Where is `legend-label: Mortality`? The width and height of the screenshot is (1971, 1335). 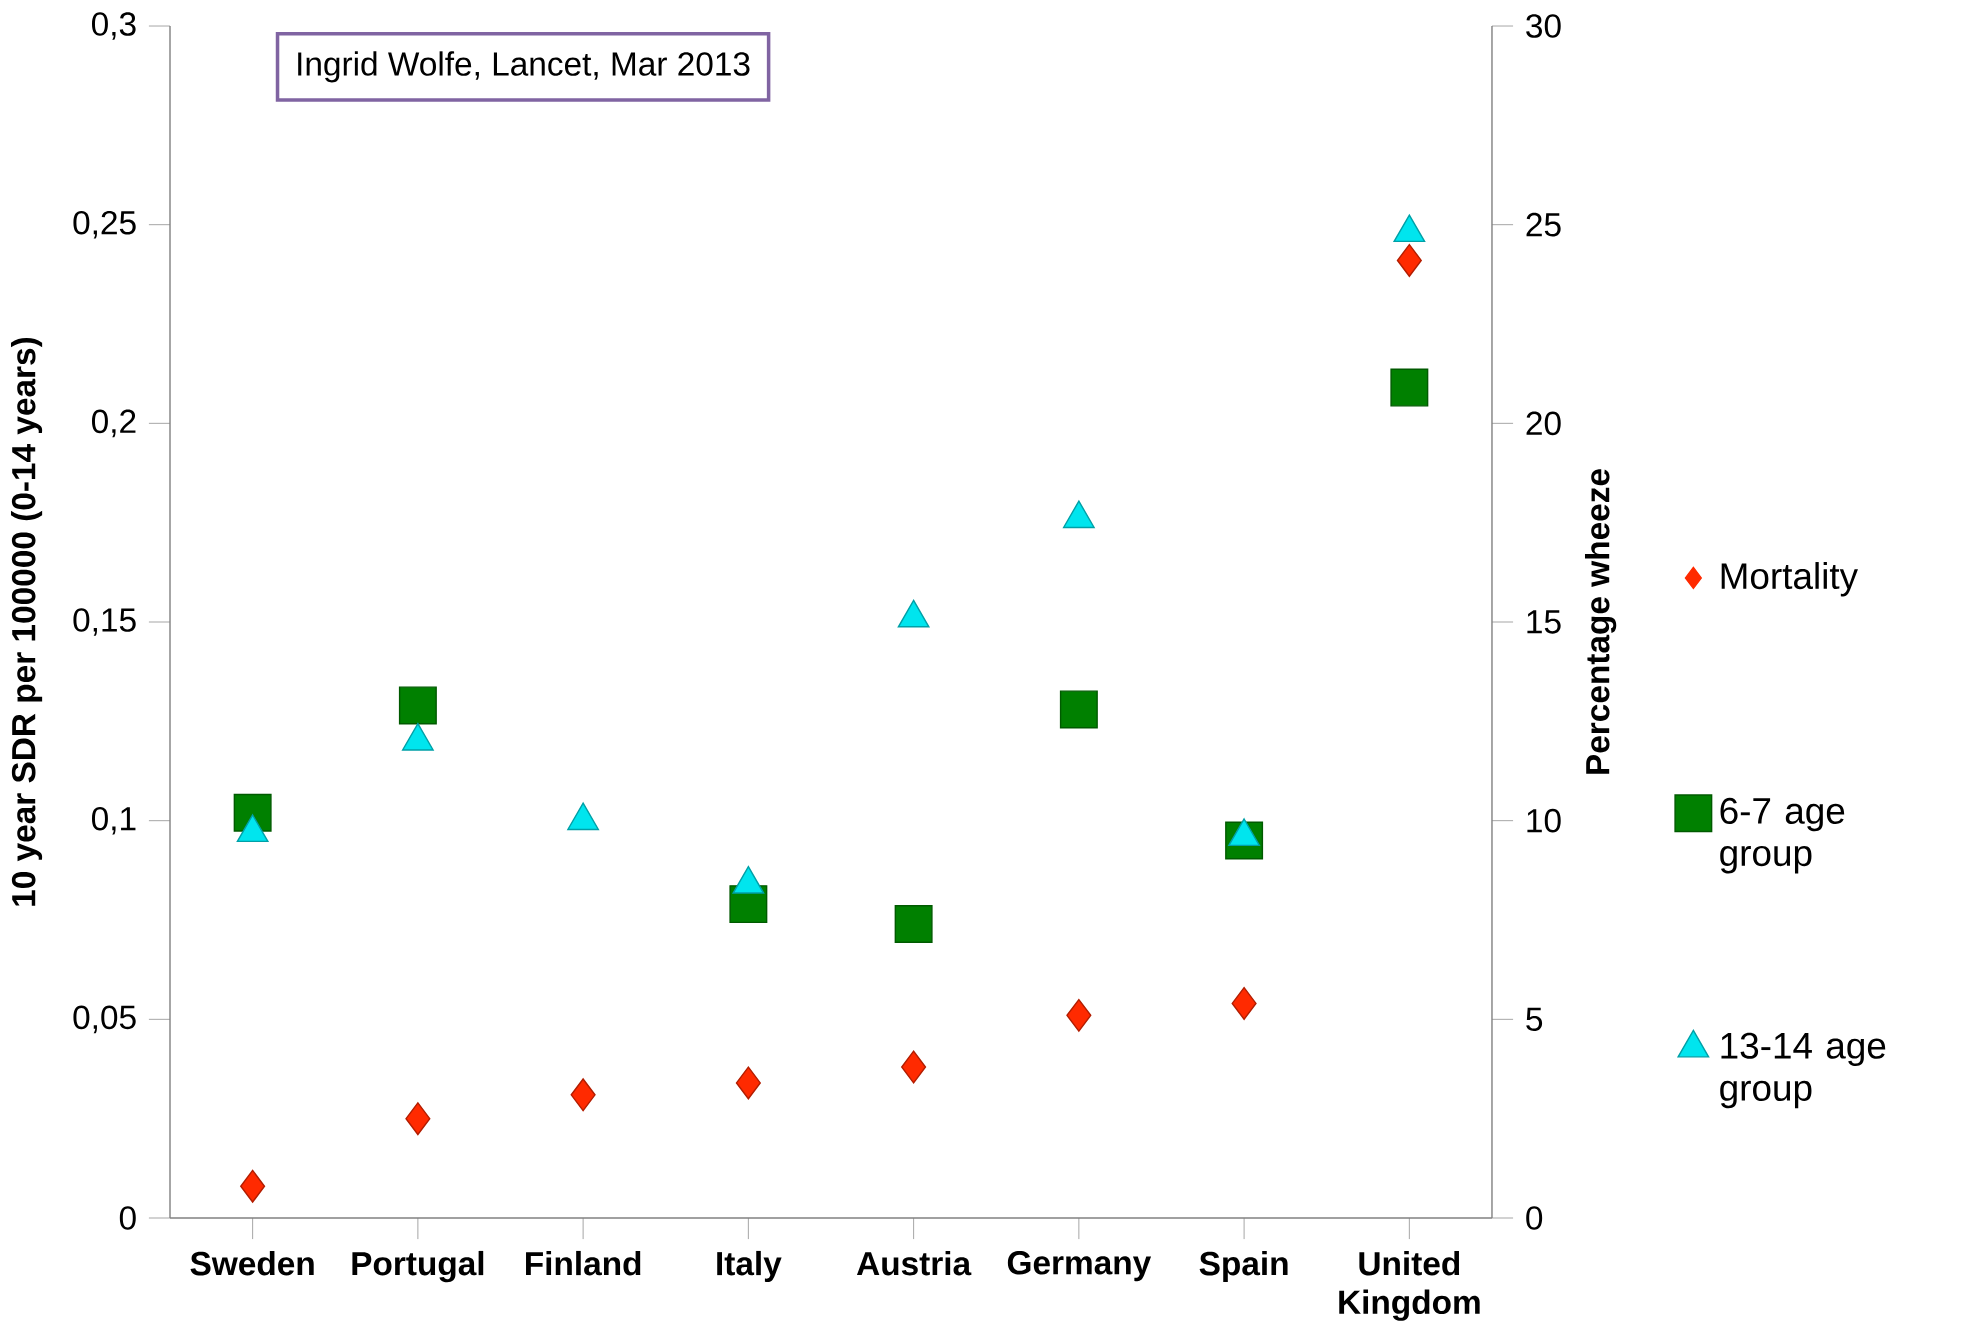
legend-label: Mortality is located at coordinates (1789, 579).